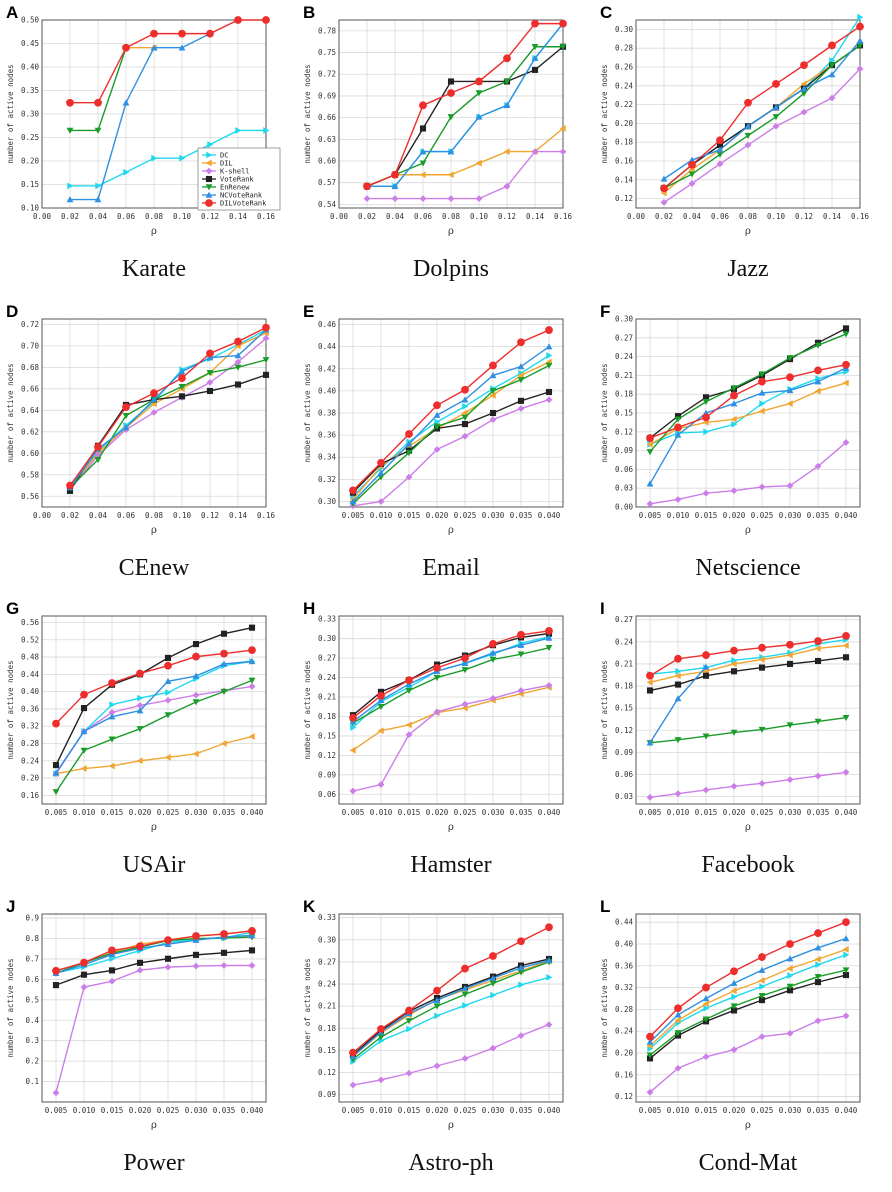 The width and height of the screenshot is (892, 1192). I want to click on y-tick-label: 0.33, so click(327, 917).